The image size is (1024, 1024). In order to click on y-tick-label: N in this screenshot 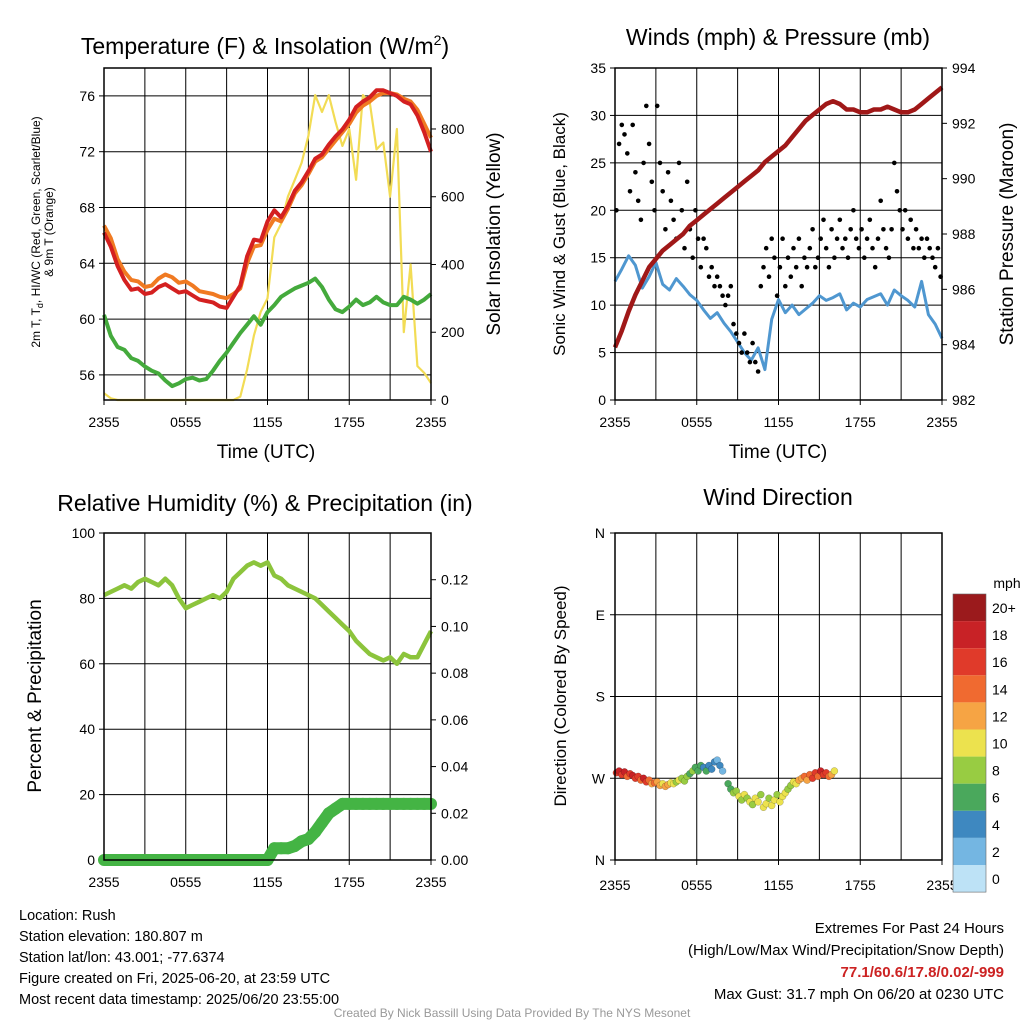, I will do `click(600, 860)`.